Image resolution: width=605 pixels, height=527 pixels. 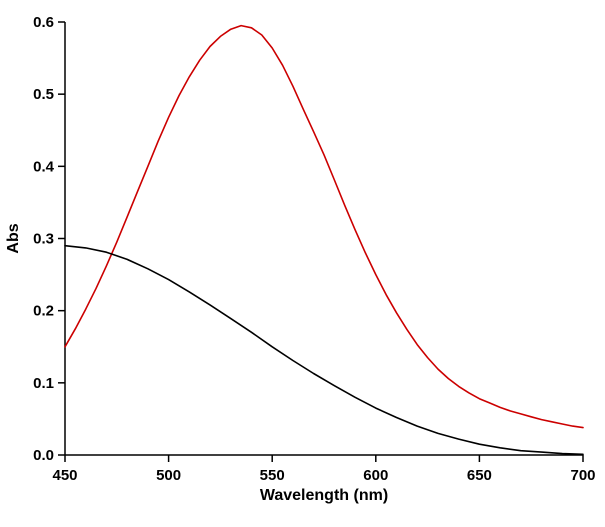 What do you see at coordinates (43, 455) in the screenshot?
I see `y-tick-label: 0.0` at bounding box center [43, 455].